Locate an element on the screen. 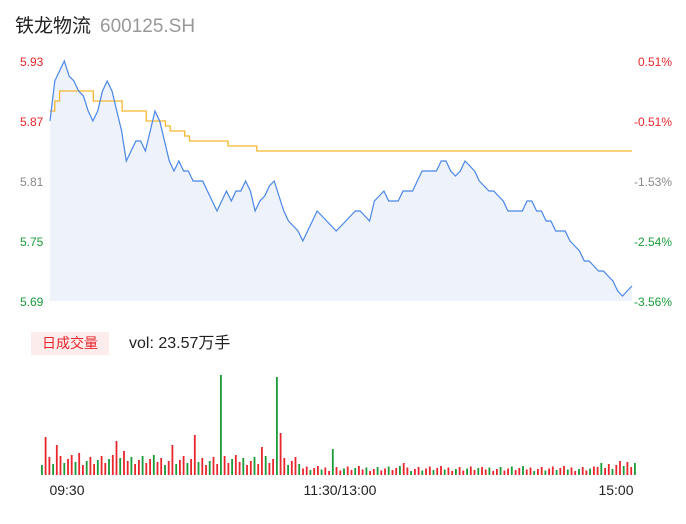 The width and height of the screenshot is (686, 524). price-tick: 5.87 is located at coordinates (32, 122).